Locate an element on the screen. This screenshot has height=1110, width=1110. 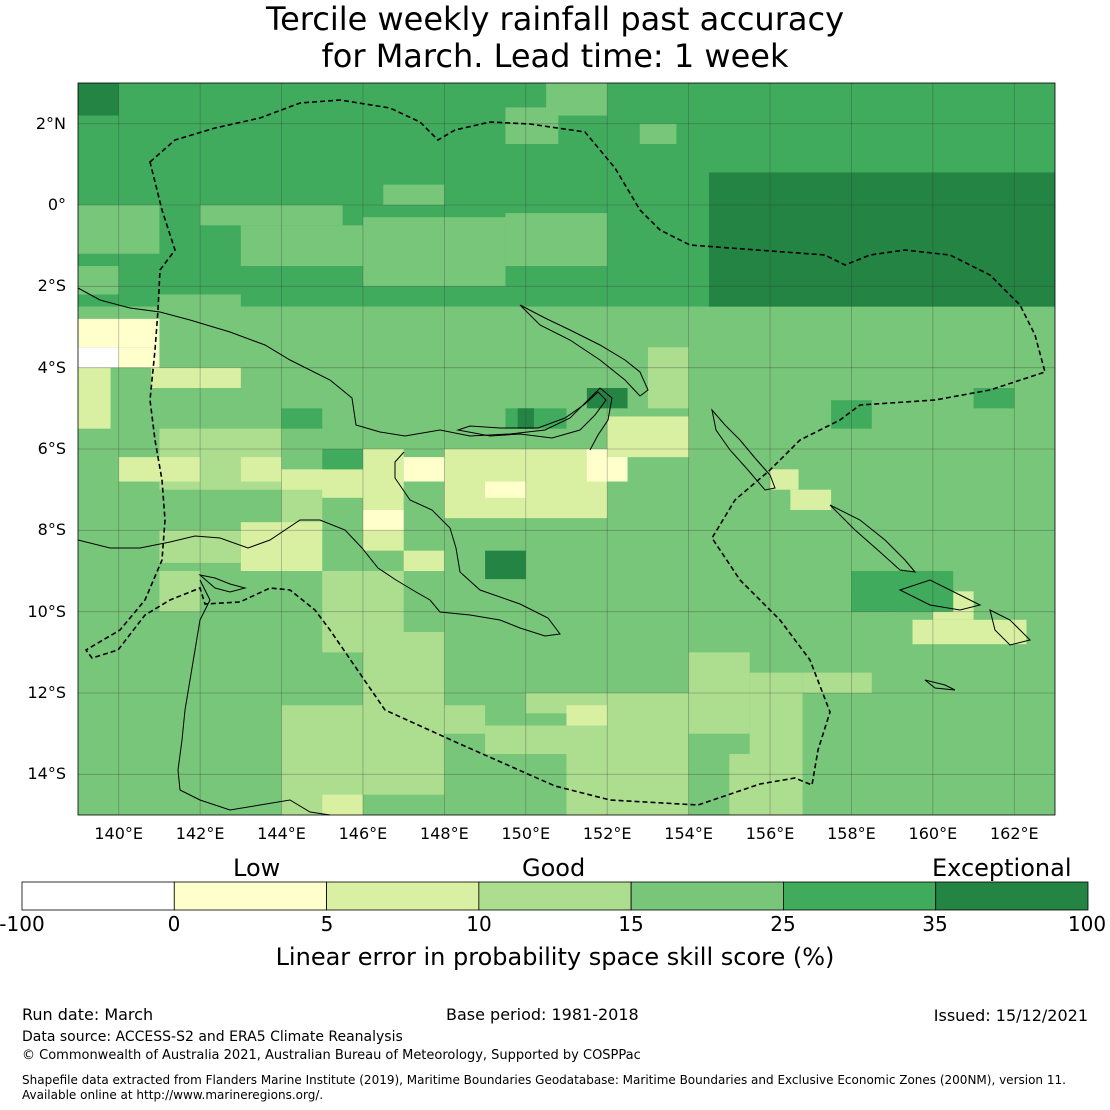
colorbar-tick-label: 15 is located at coordinates (631, 924).